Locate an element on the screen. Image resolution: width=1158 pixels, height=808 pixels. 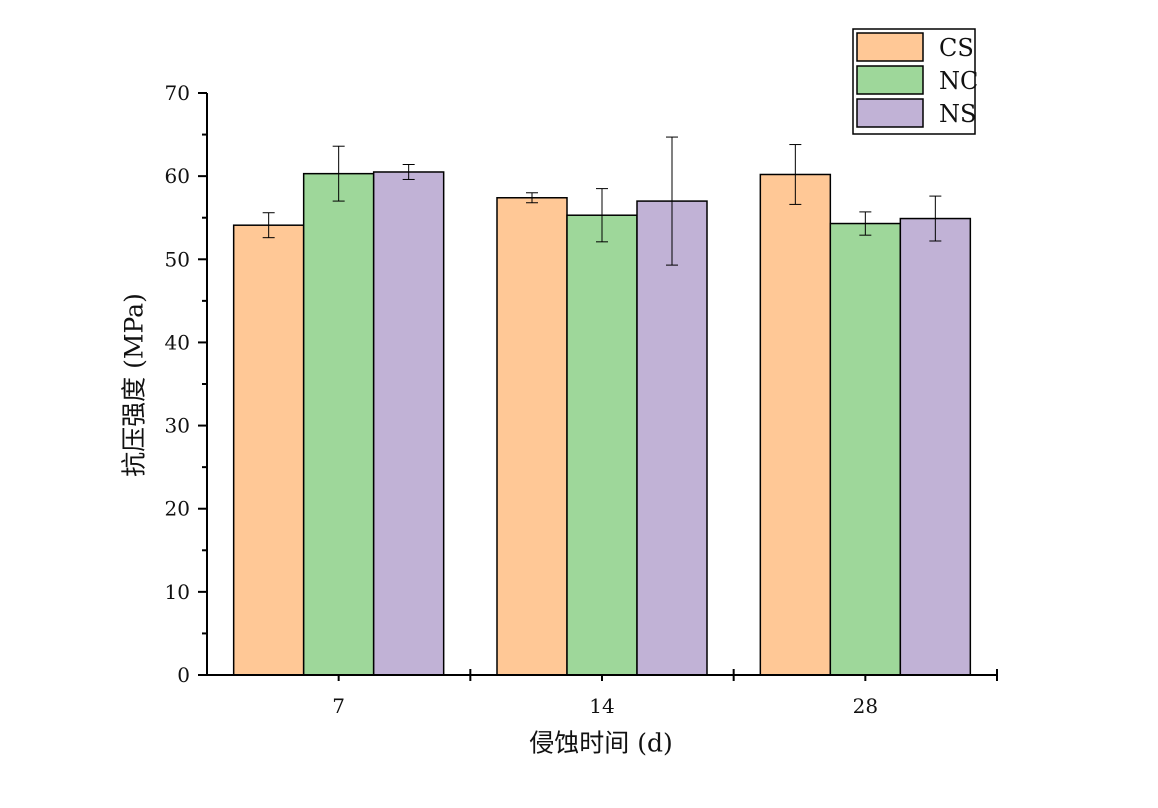
y-tick-label-60: 60 is located at coordinates (177, 176).